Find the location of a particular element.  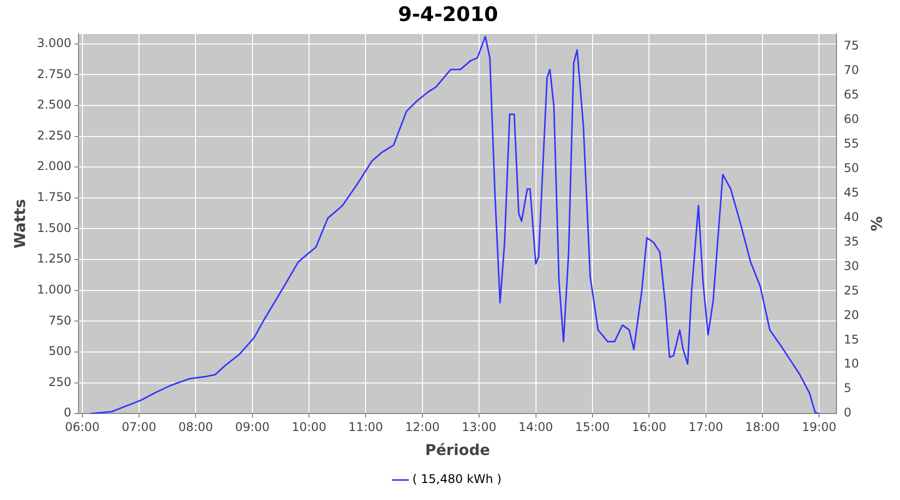

y2-axis-title: % is located at coordinates (876, 224).